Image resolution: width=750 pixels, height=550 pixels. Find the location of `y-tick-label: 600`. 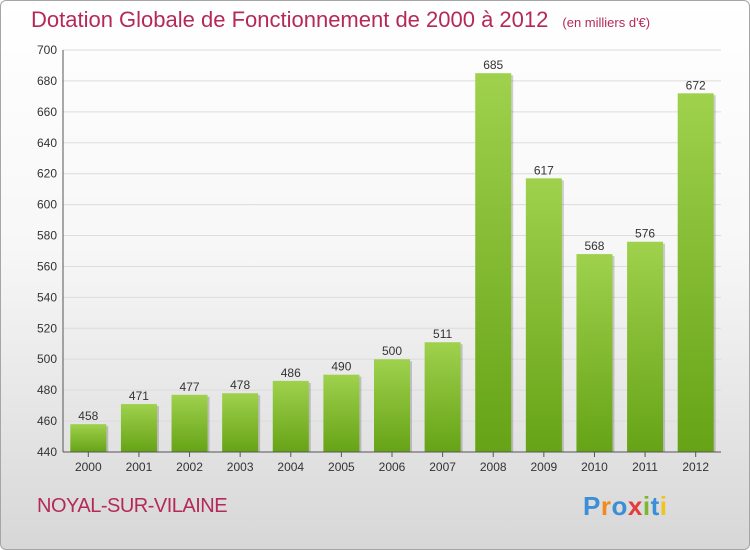

y-tick-label: 600 is located at coordinates (47, 205).